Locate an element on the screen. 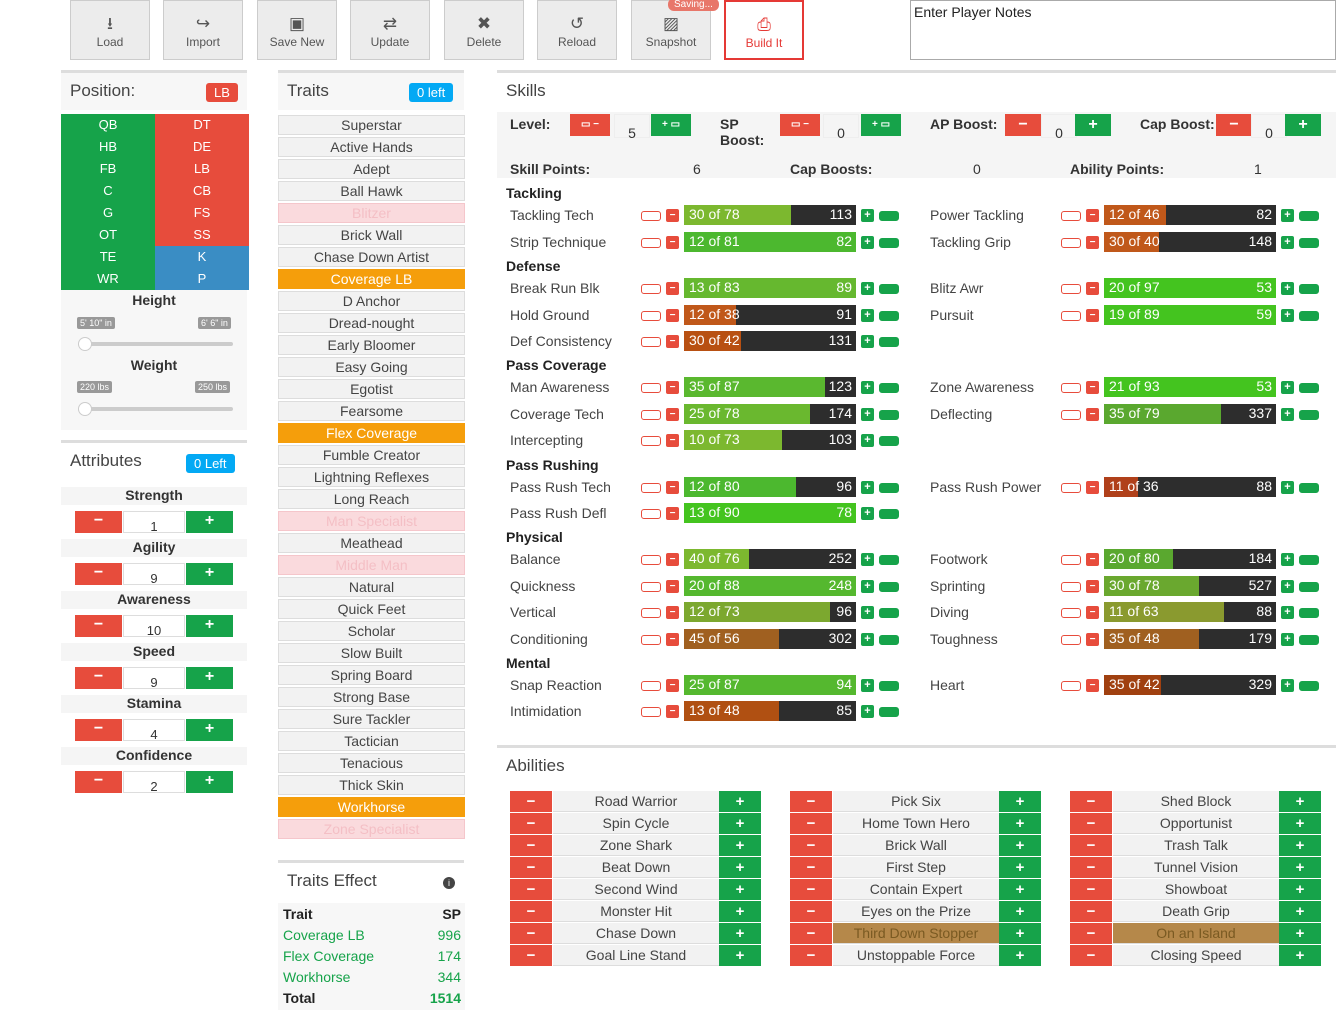 This screenshot has width=1336, height=1030. position-de-button: DE is located at coordinates (202, 147).